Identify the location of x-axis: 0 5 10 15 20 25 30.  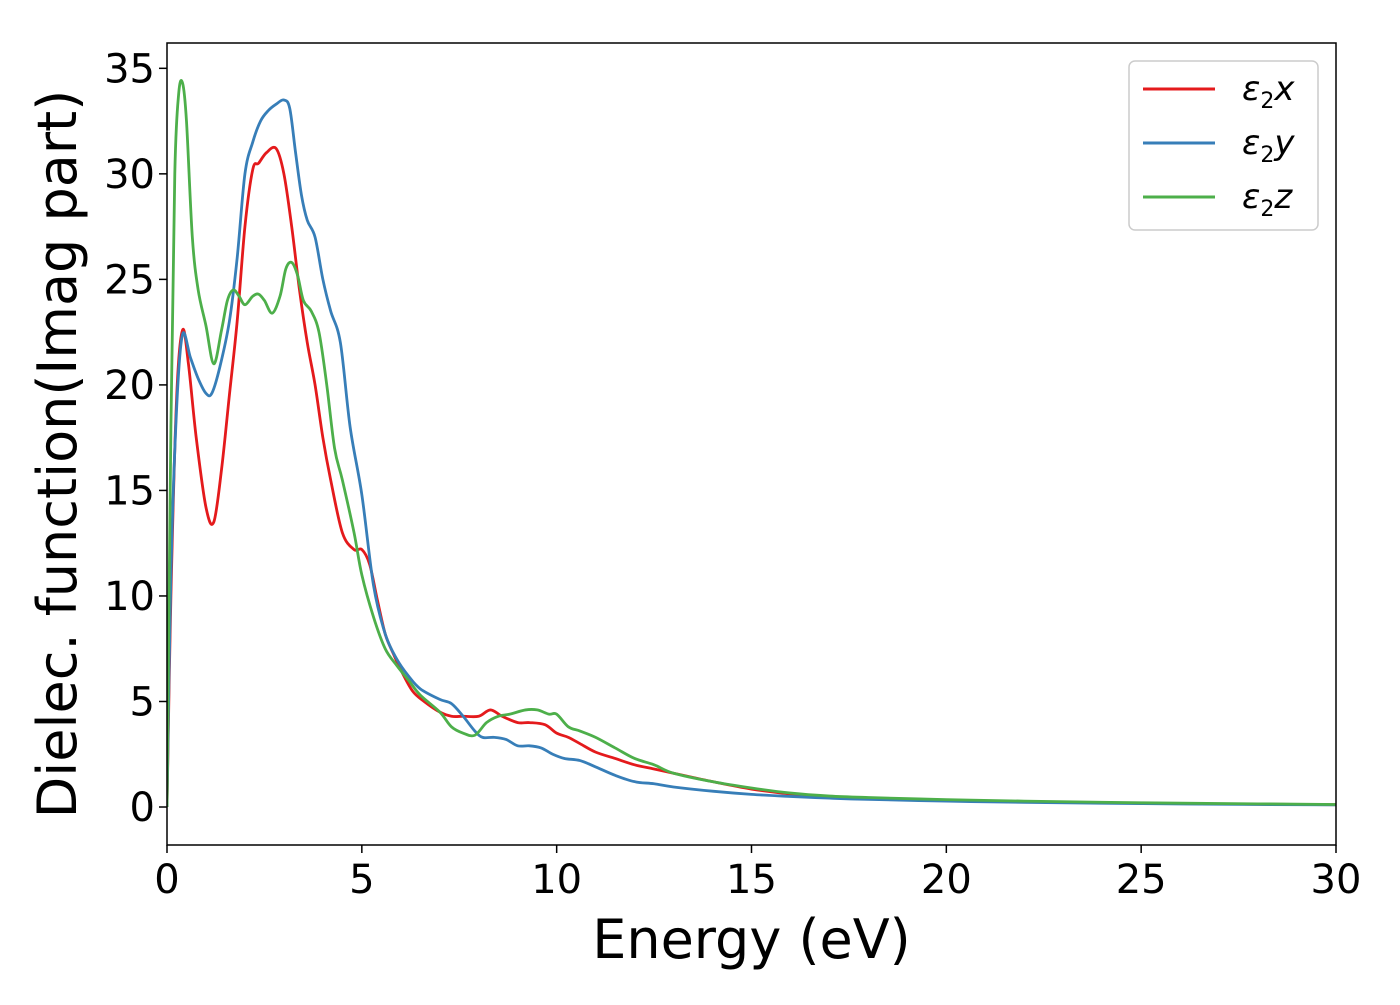
(757, 874).